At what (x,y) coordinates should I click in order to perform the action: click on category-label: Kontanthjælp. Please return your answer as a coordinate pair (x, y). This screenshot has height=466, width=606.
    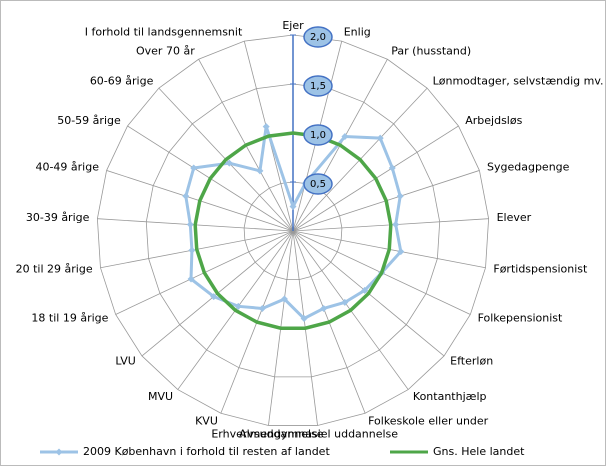
    Looking at the image, I should click on (450, 396).